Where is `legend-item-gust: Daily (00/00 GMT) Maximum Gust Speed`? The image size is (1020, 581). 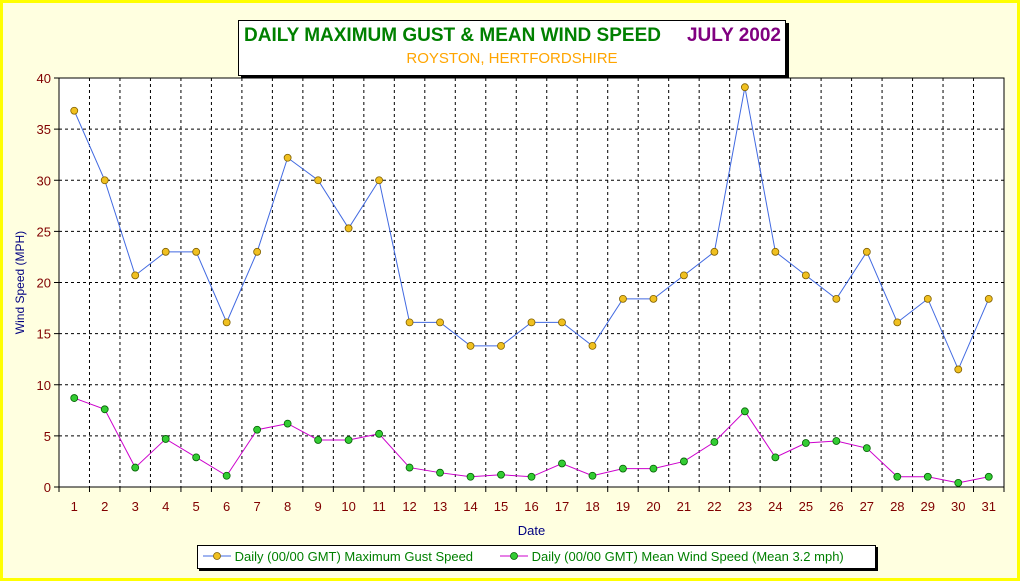
legend-item-gust: Daily (00/00 GMT) Maximum Gust Speed is located at coordinates (338, 556).